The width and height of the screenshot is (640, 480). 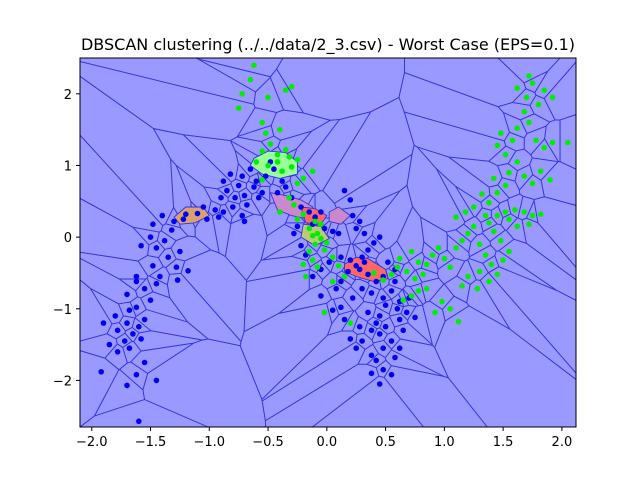 What do you see at coordinates (340, 215) in the screenshot?
I see `cluster-cell` at bounding box center [340, 215].